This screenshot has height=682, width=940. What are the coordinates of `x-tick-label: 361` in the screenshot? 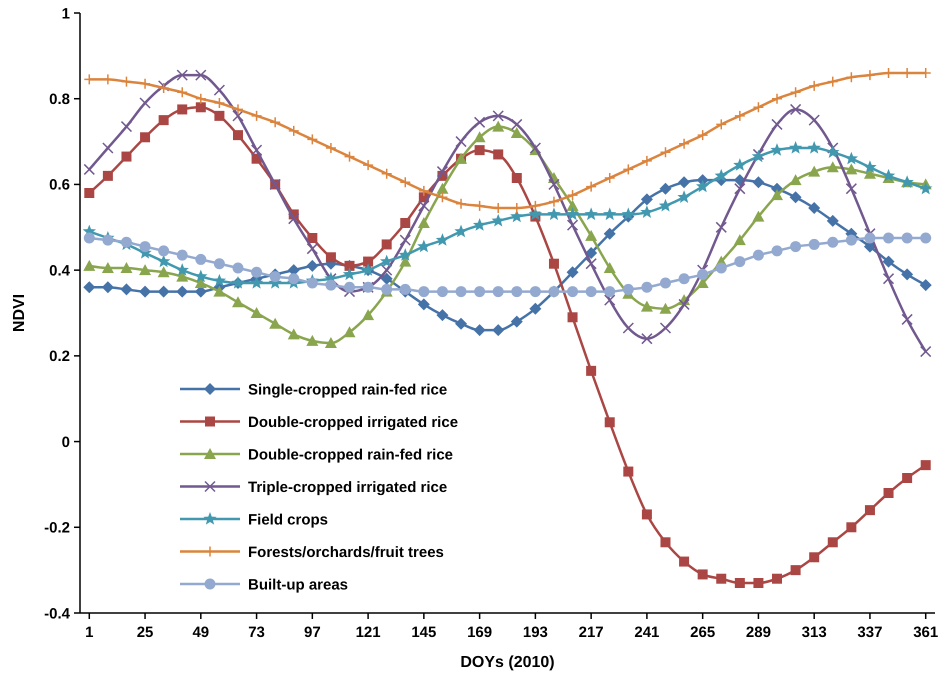 It's located at (925, 632).